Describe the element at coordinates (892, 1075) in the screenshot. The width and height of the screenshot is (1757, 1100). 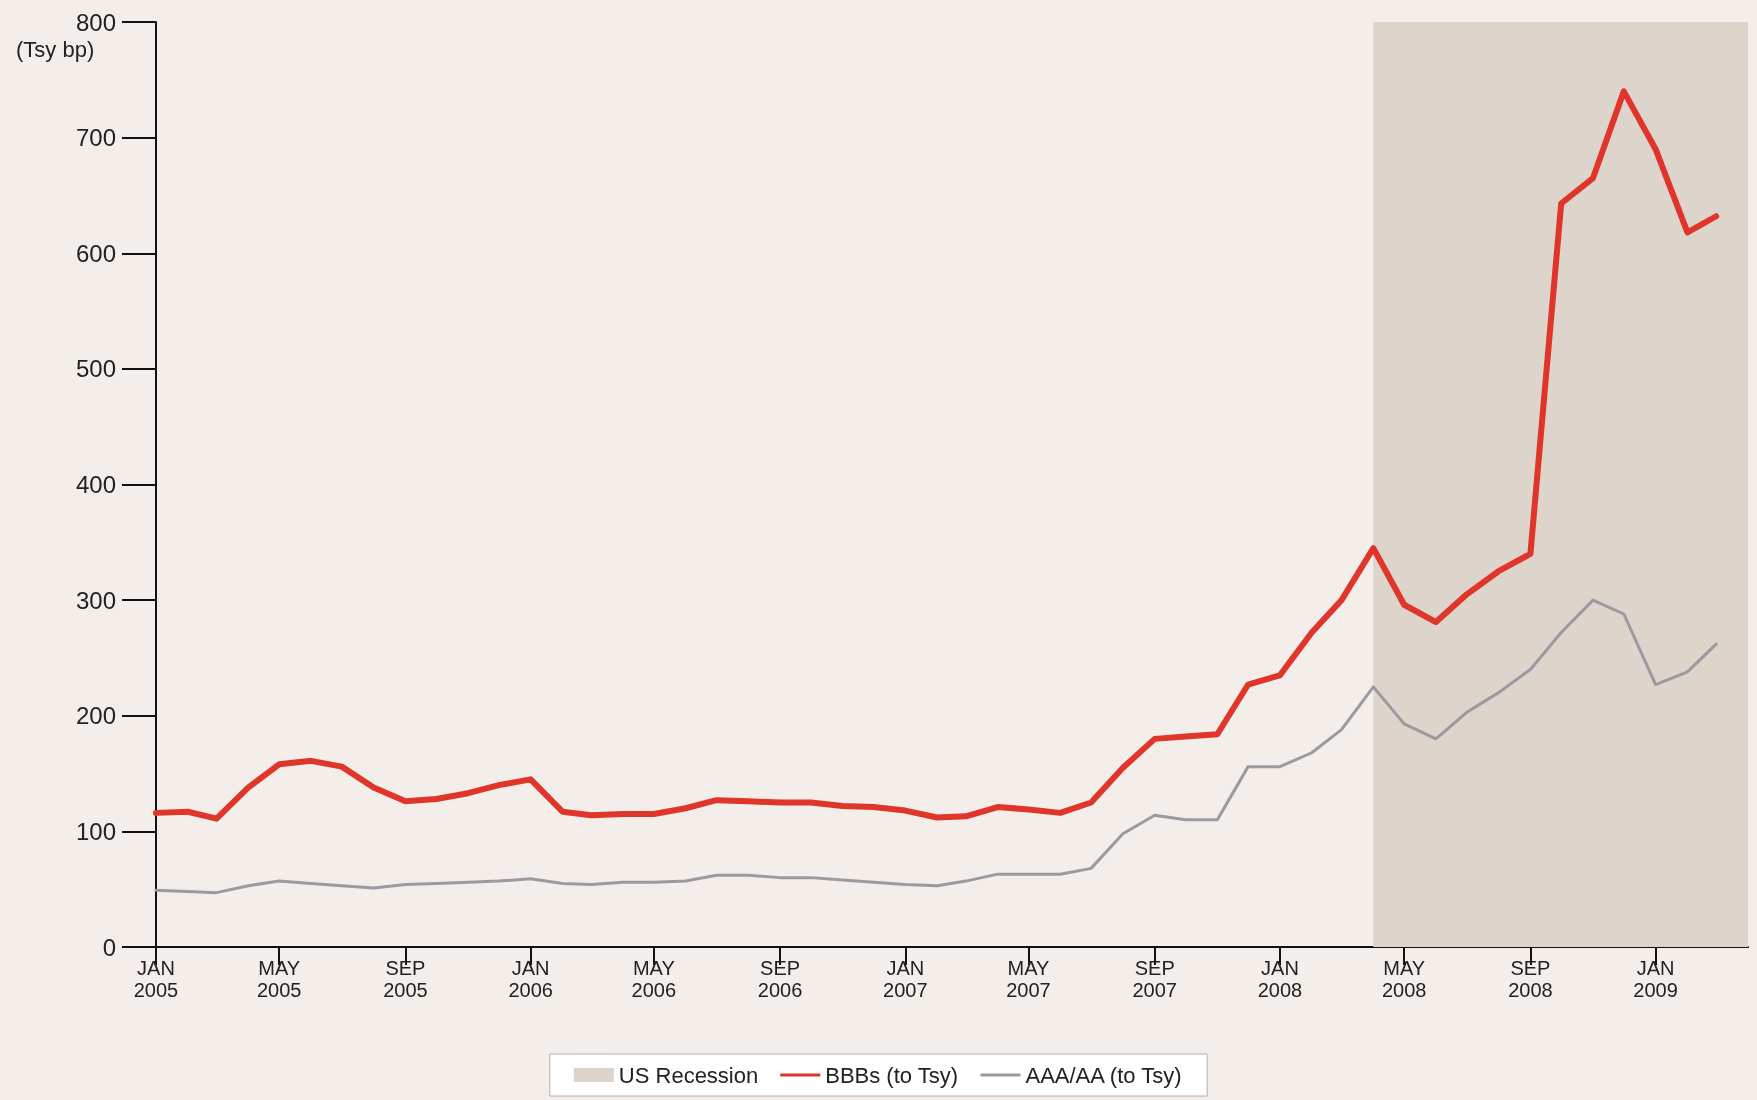
I see `legend-label: BBBs (to Tsy)` at that location.